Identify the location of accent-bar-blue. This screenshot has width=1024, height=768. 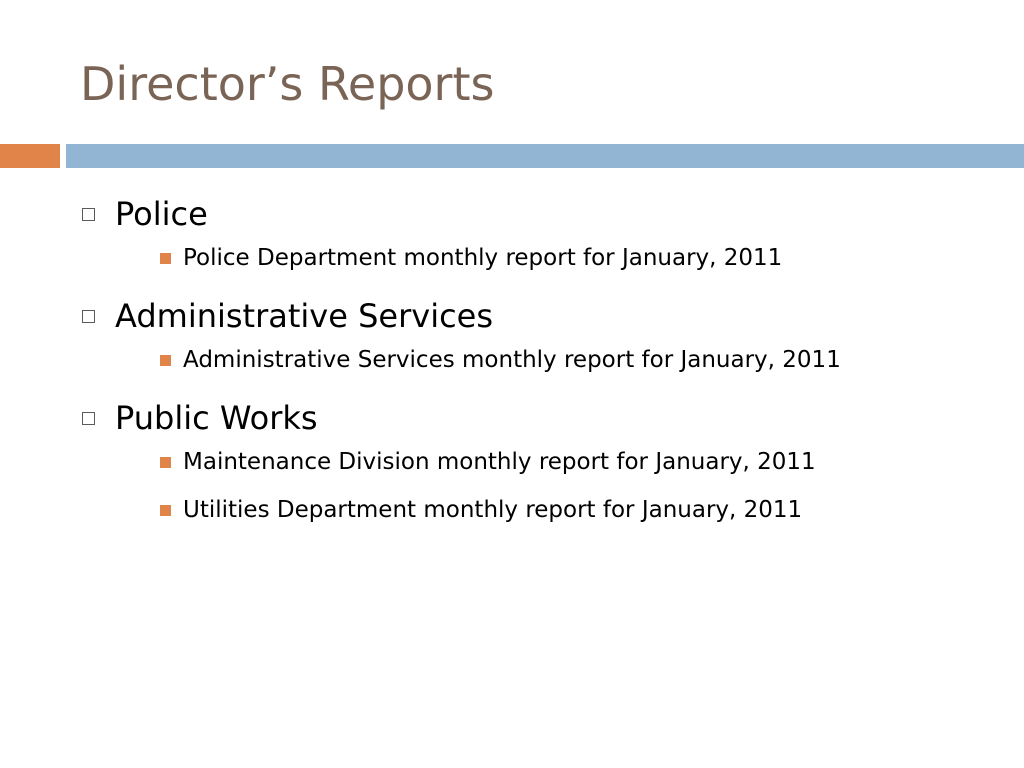
(545, 156).